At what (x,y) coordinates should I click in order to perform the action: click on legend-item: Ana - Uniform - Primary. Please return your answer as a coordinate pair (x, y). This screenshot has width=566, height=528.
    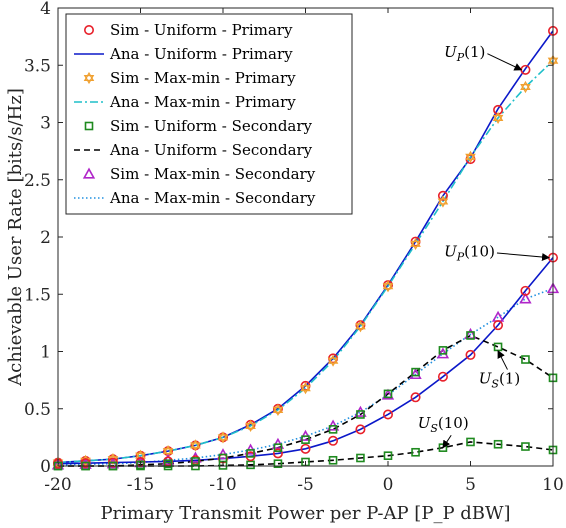
    Looking at the image, I should click on (183, 54).